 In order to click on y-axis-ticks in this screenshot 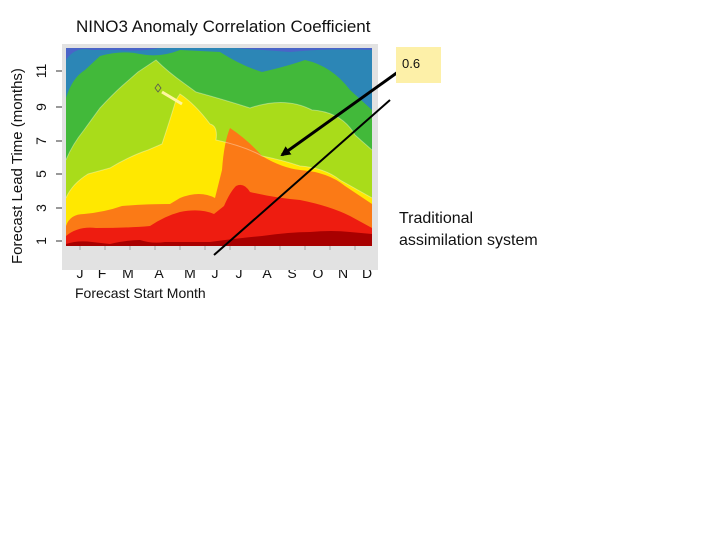, I will do `click(59, 156)`.